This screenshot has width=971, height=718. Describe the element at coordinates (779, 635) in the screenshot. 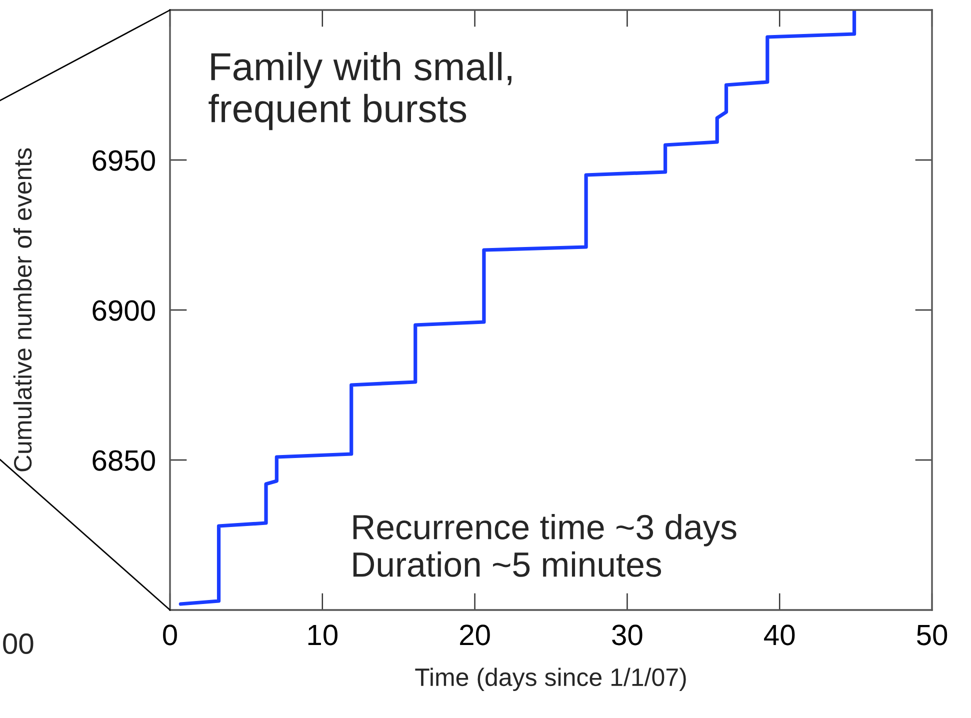

I see `x-tick-label: 40` at that location.